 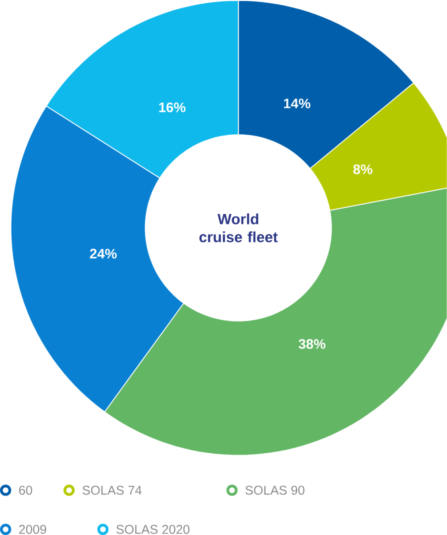 What do you see at coordinates (239, 227) in the screenshot?
I see `text: World cruise fleet` at bounding box center [239, 227].